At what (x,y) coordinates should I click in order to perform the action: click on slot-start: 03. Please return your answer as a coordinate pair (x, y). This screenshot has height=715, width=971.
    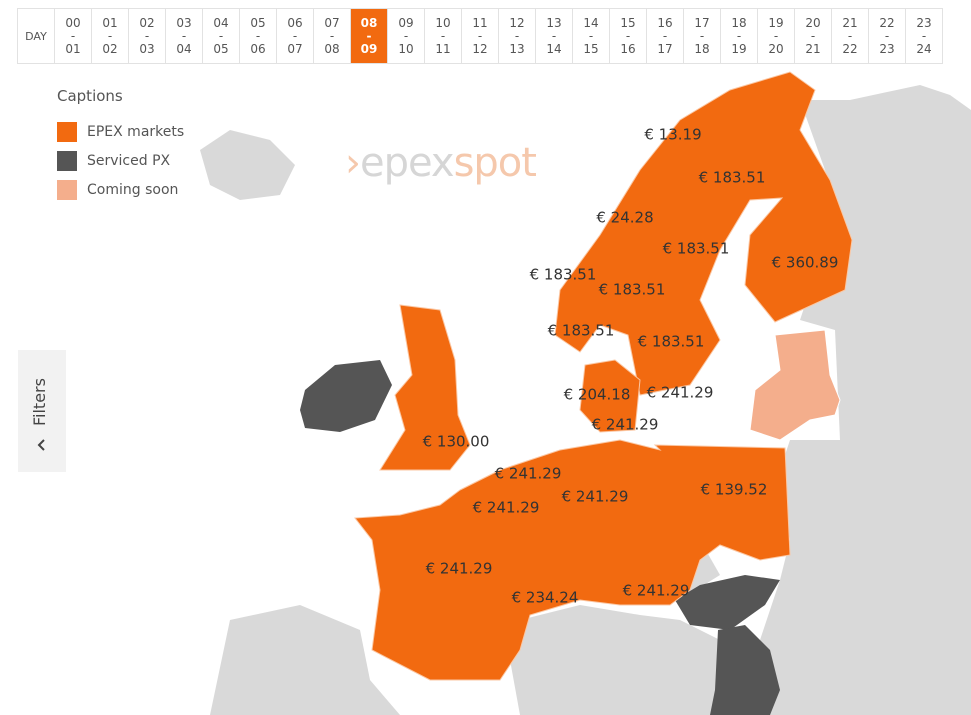
    Looking at the image, I should click on (184, 22).